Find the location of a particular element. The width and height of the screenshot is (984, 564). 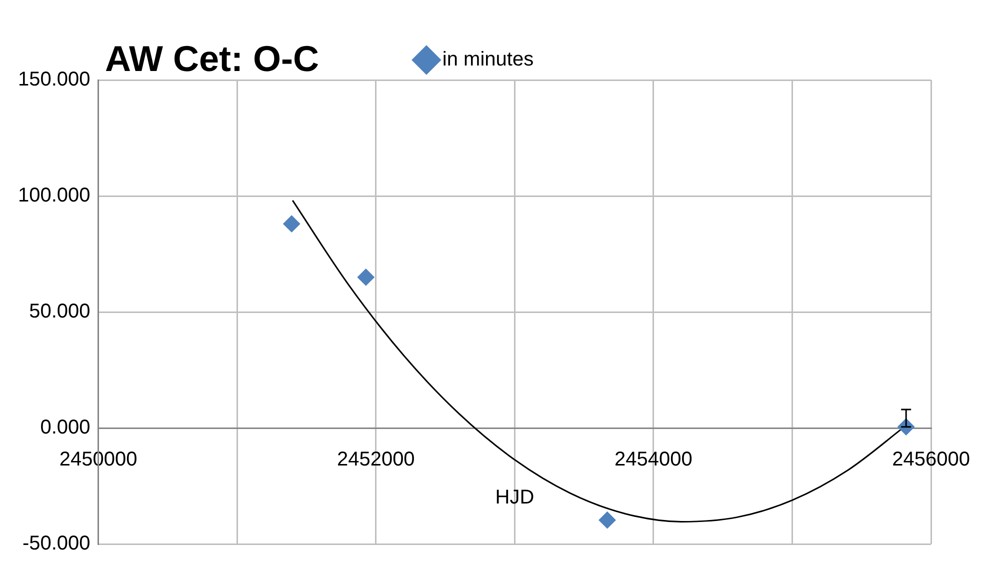

chart-title: AW Cet: O-C is located at coordinates (212, 59).